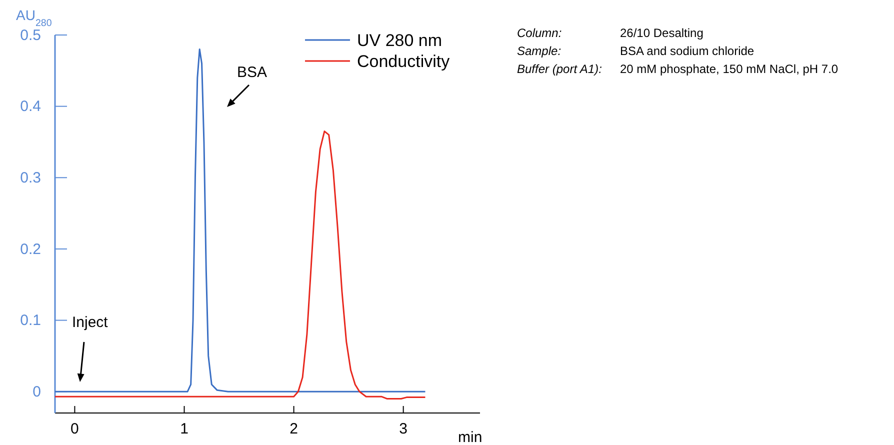  Describe the element at coordinates (30, 35) in the screenshot. I see `y-tick-label: 0.5` at that location.